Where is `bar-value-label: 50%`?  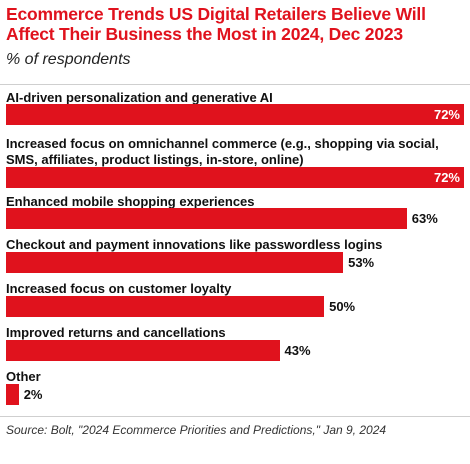
bar-value-label: 50% is located at coordinates (342, 306).